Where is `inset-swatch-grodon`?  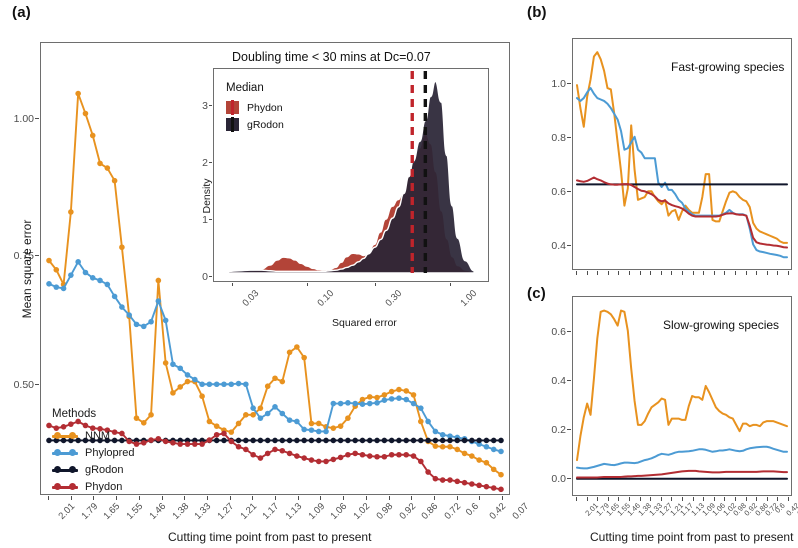 inset-swatch-grodon is located at coordinates (232, 124).